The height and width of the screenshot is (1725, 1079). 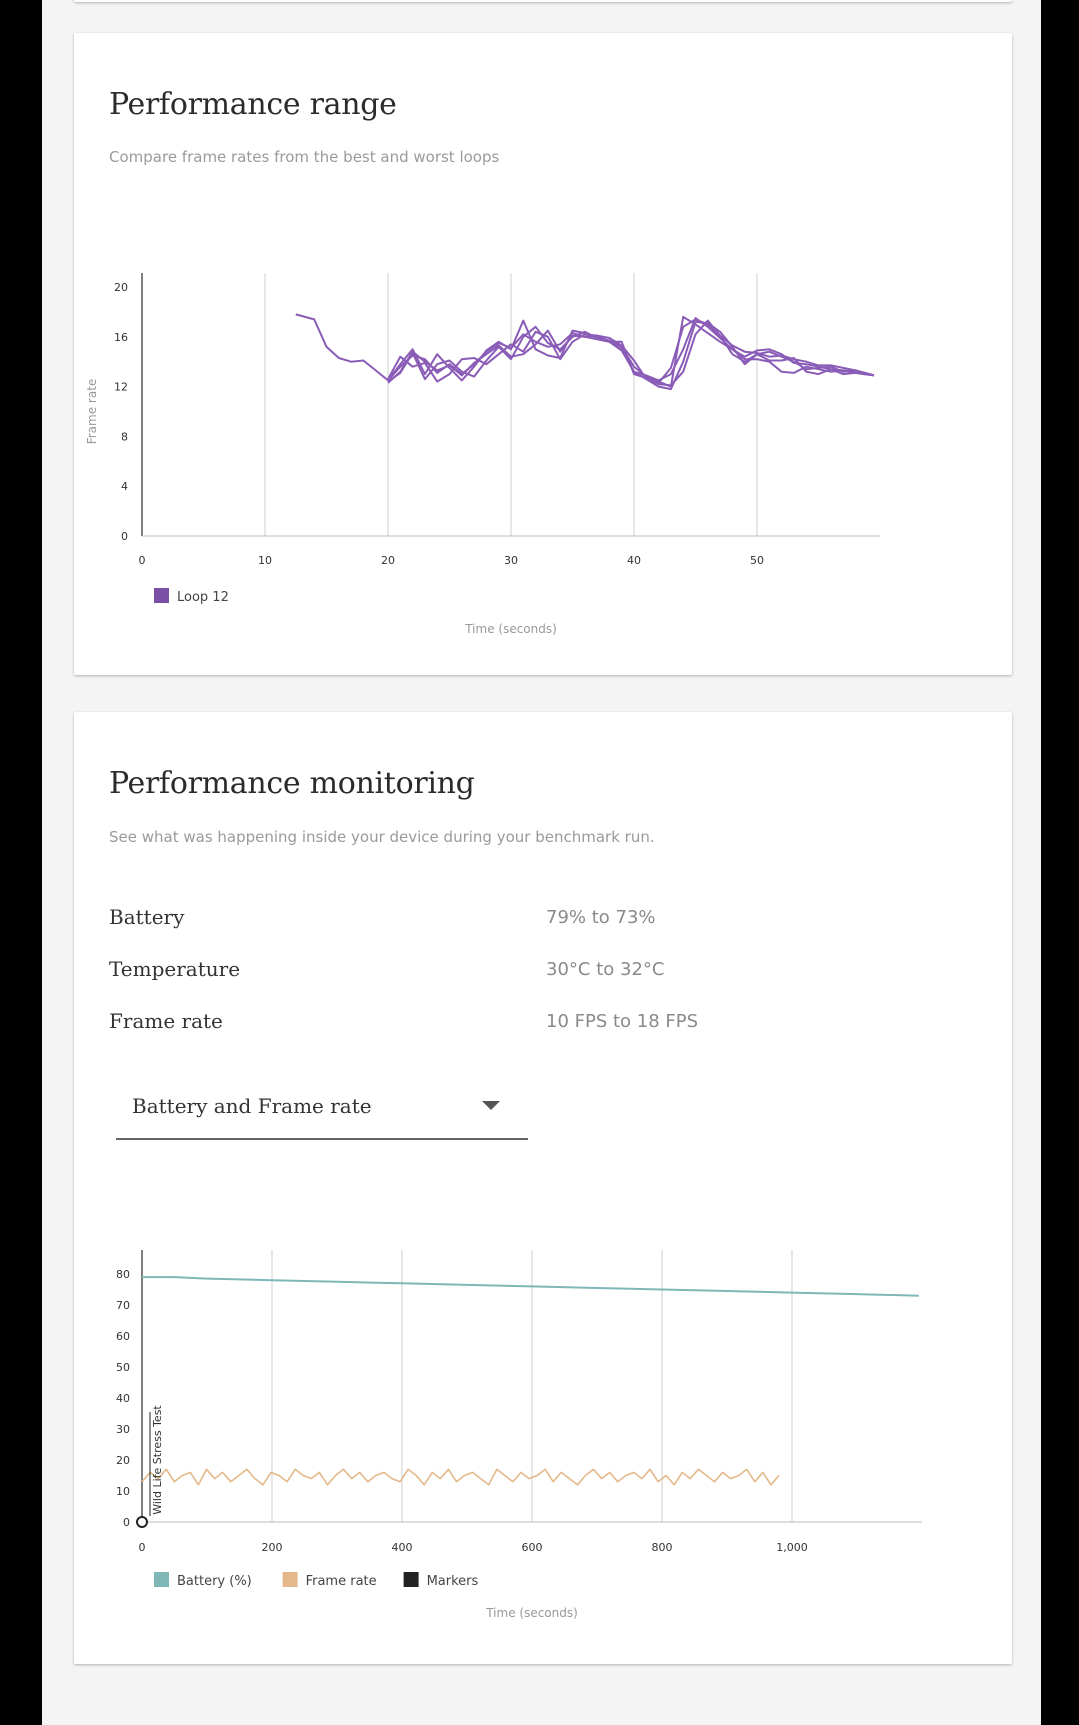 I want to click on x-tick-label: 1,000, so click(x=792, y=1547).